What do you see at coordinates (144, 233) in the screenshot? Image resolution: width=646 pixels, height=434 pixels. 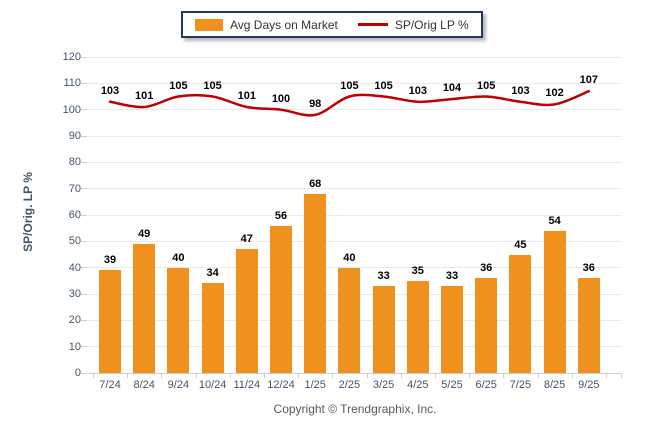 I see `bar-value-label: 49` at bounding box center [144, 233].